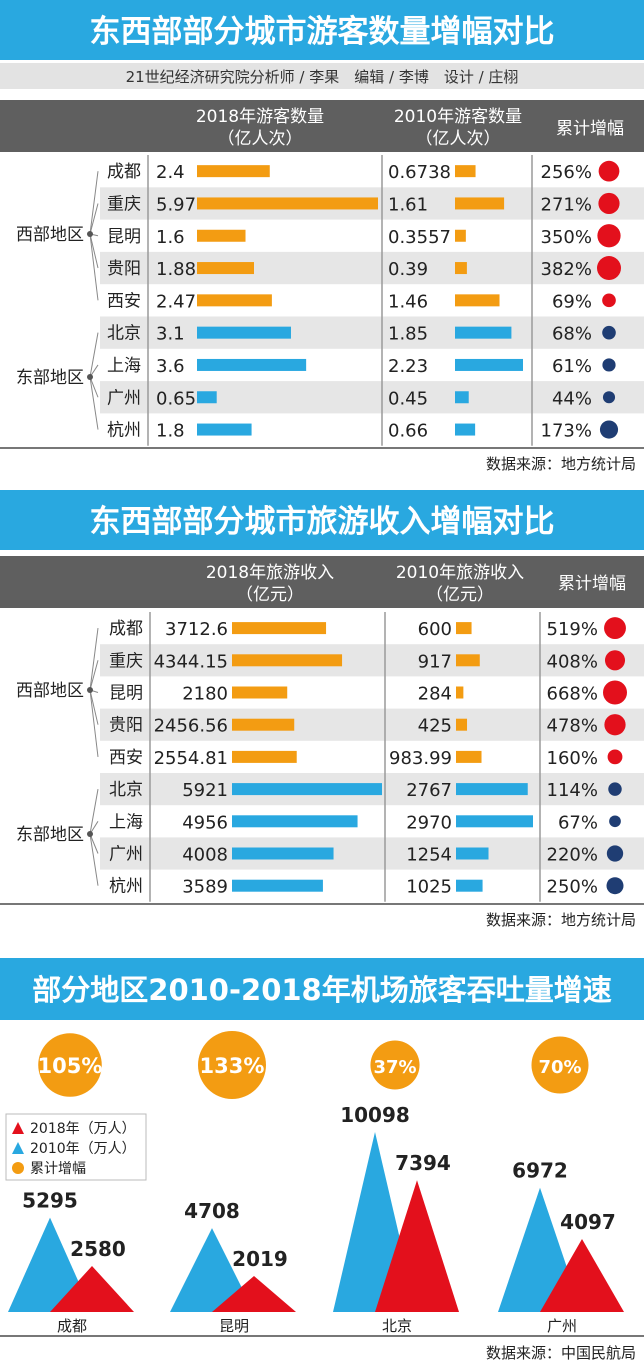 Image resolution: width=644 pixels, height=1368 pixels. Describe the element at coordinates (559, 1067) in the screenshot. I see `growth-value-label: 70%` at that location.